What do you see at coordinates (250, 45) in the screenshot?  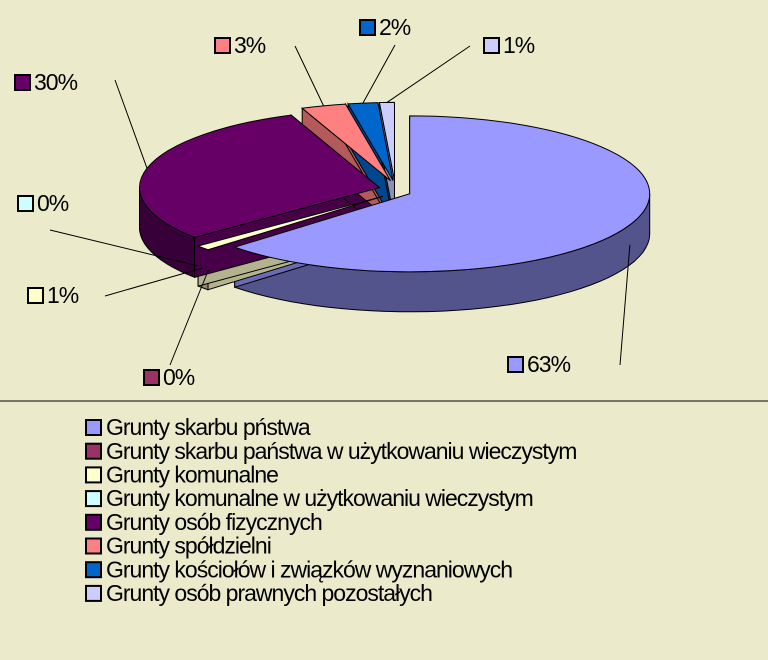 I see `data-label: 3%` at bounding box center [250, 45].